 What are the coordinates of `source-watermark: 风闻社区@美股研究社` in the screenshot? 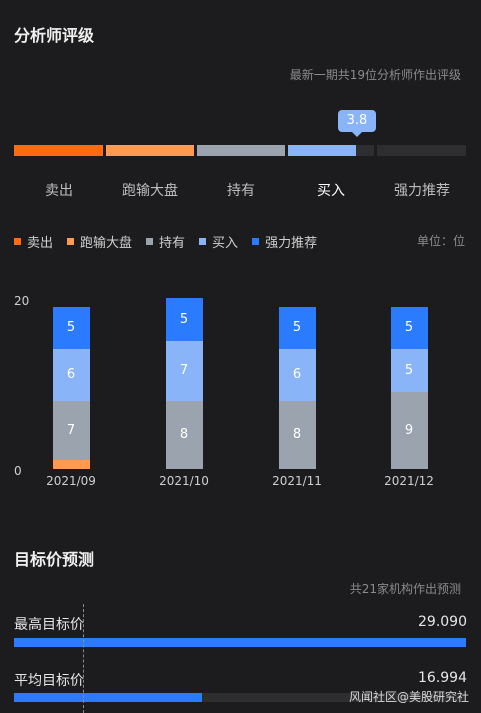 It's located at (408, 697).